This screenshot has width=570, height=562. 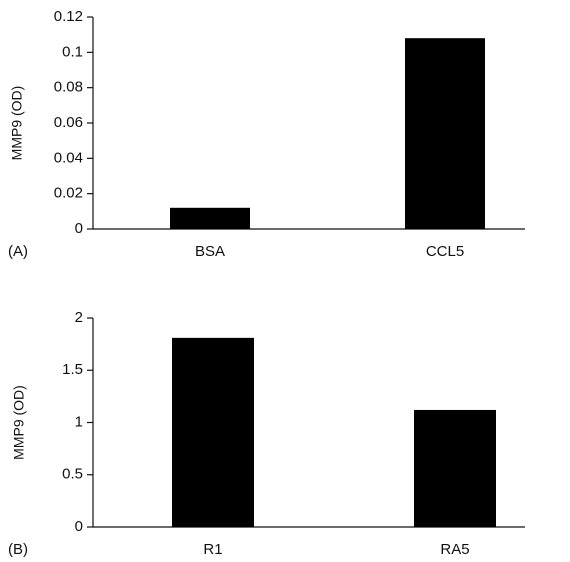 What do you see at coordinates (68, 87) in the screenshot?
I see `y-tick-label: 0.08` at bounding box center [68, 87].